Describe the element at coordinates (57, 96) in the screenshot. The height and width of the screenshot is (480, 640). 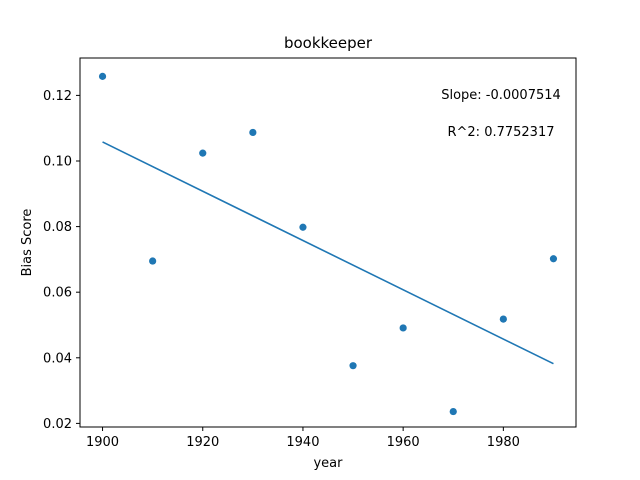
I see `y-tick-label: 0.12` at that location.